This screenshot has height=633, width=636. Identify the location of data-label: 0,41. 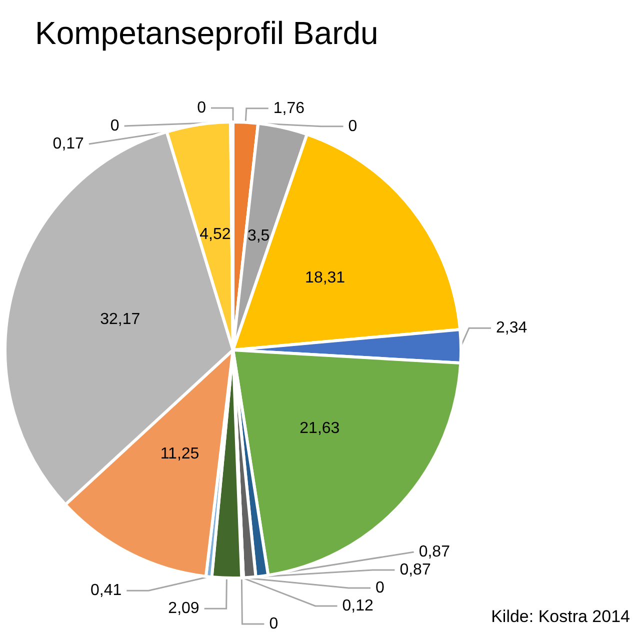
(106, 591).